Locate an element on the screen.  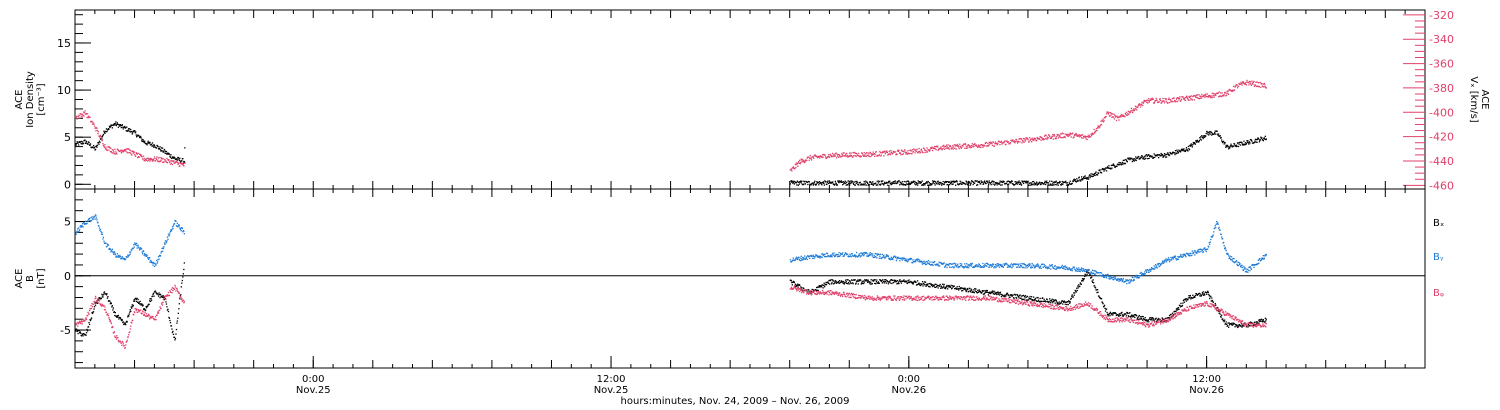
y-tick-label: 5 is located at coordinates (67, 222).